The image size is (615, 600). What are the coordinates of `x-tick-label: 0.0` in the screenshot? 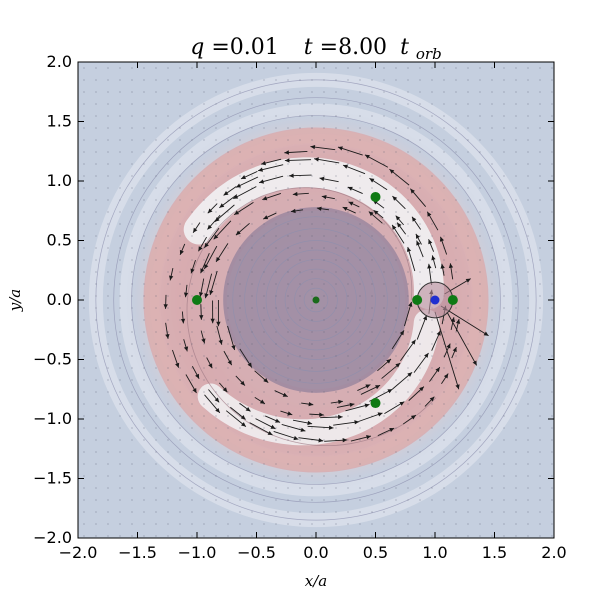 It's located at (315, 552).